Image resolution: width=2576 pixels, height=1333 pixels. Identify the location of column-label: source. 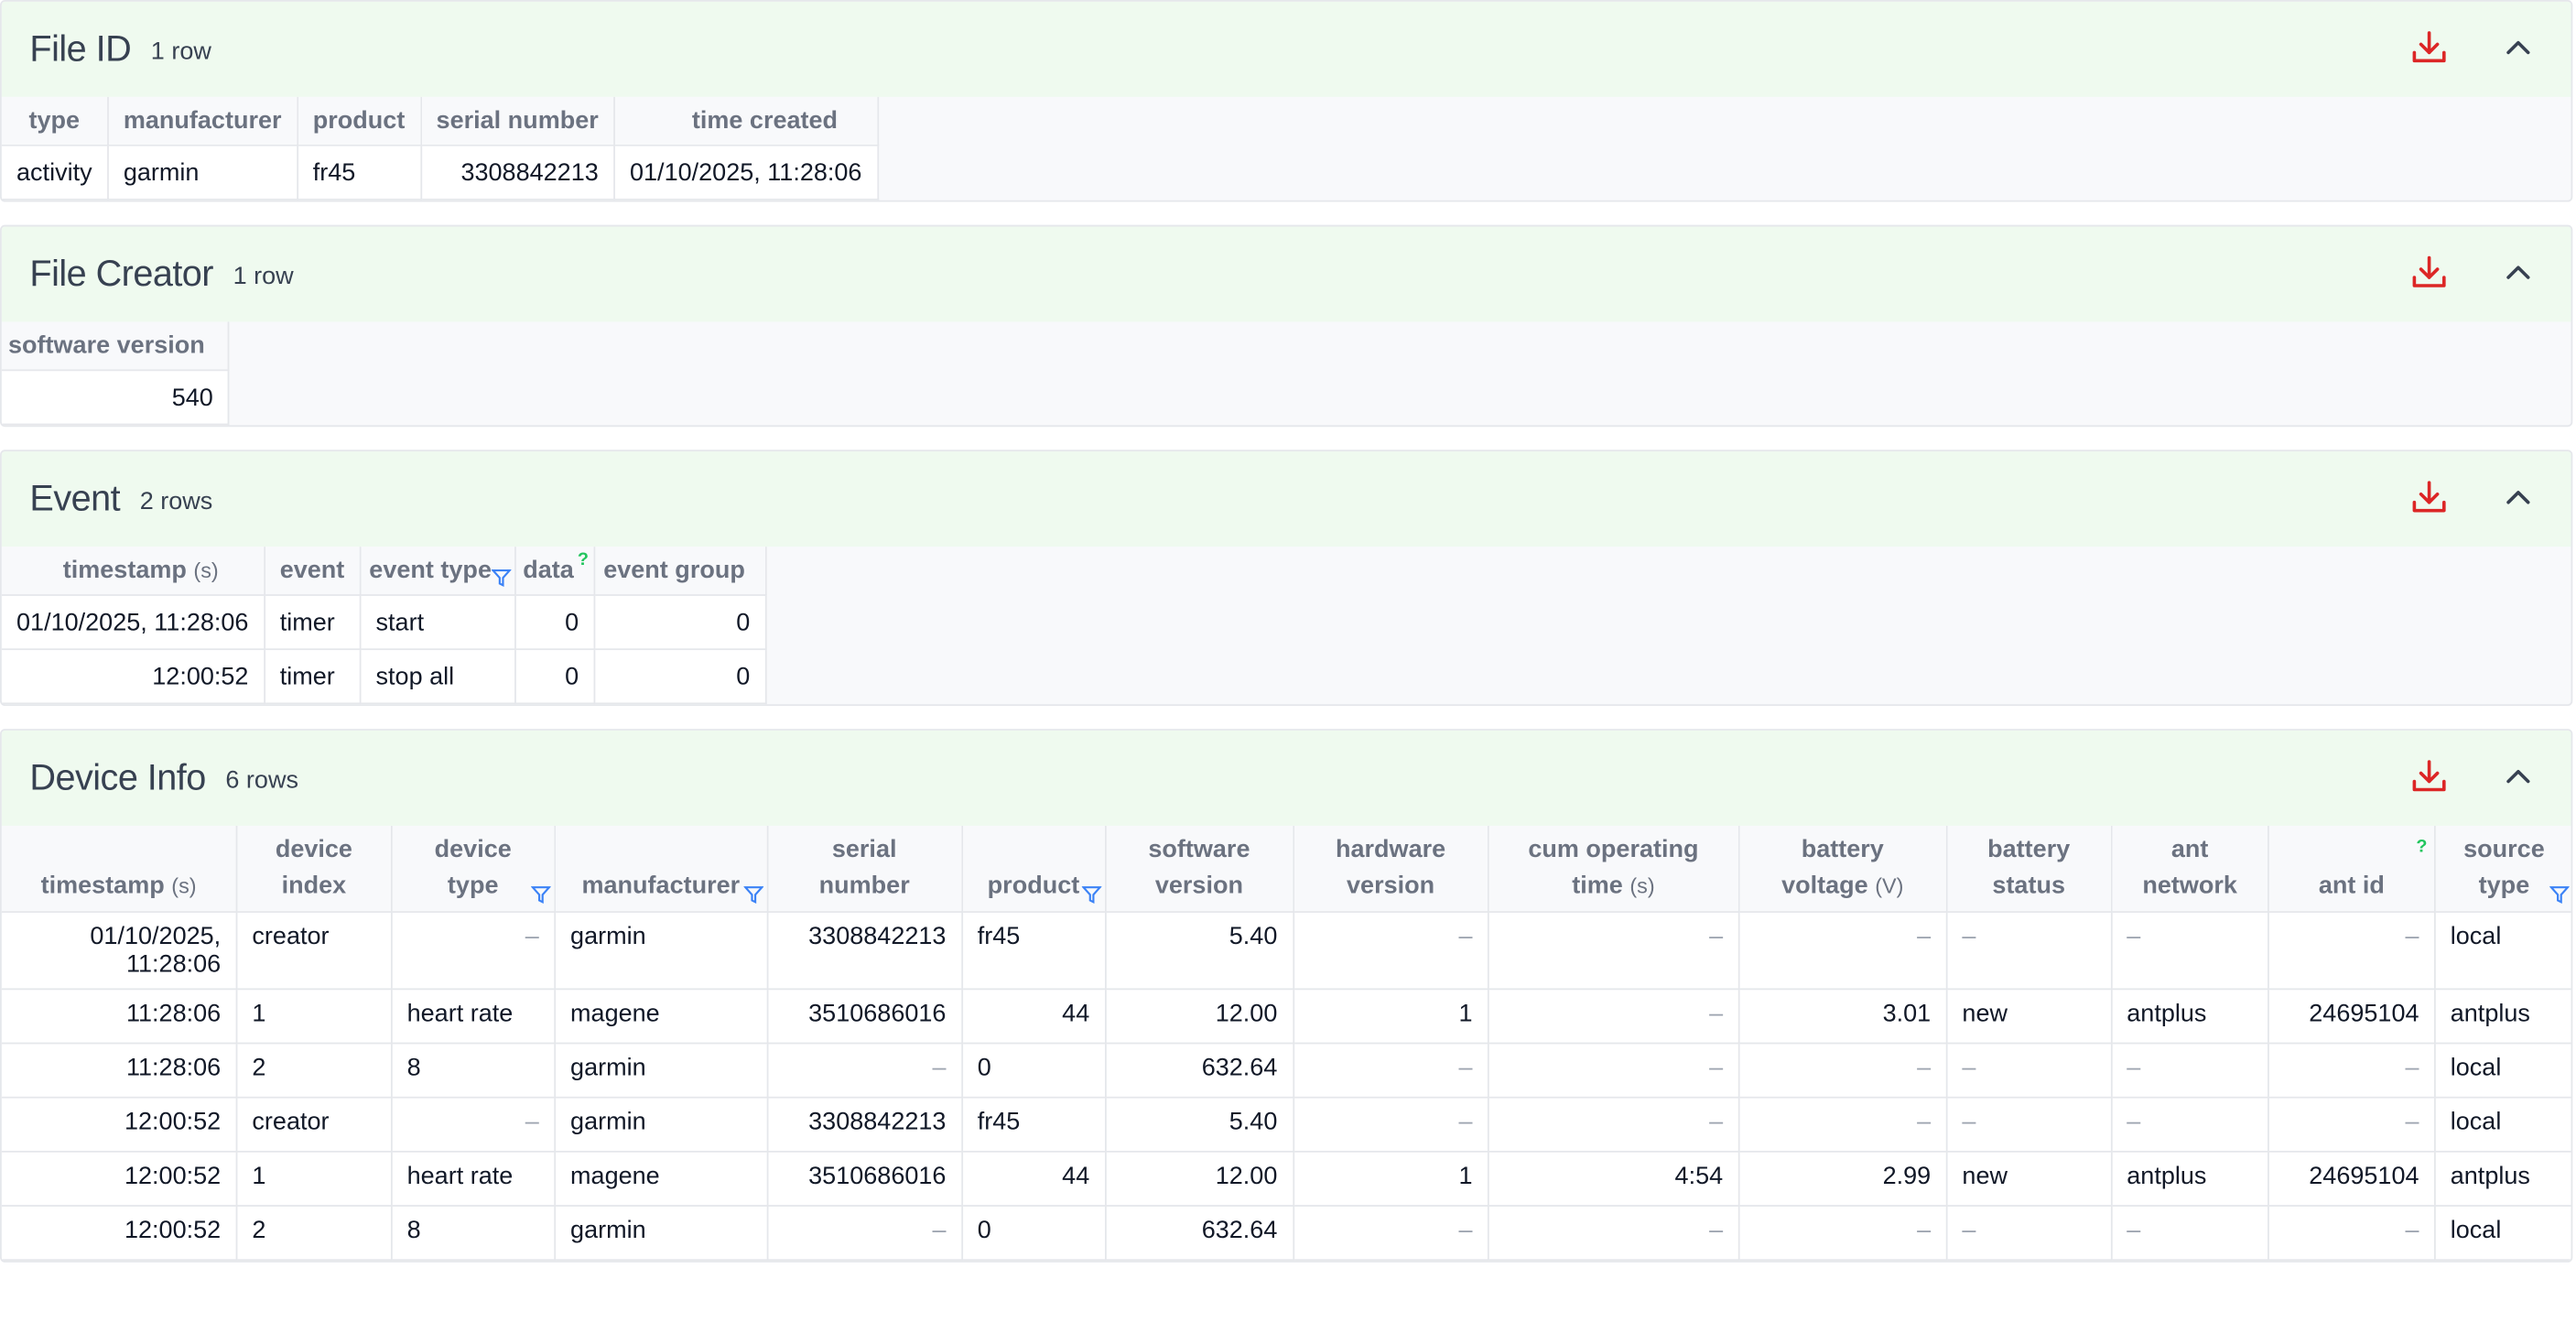
(2504, 849).